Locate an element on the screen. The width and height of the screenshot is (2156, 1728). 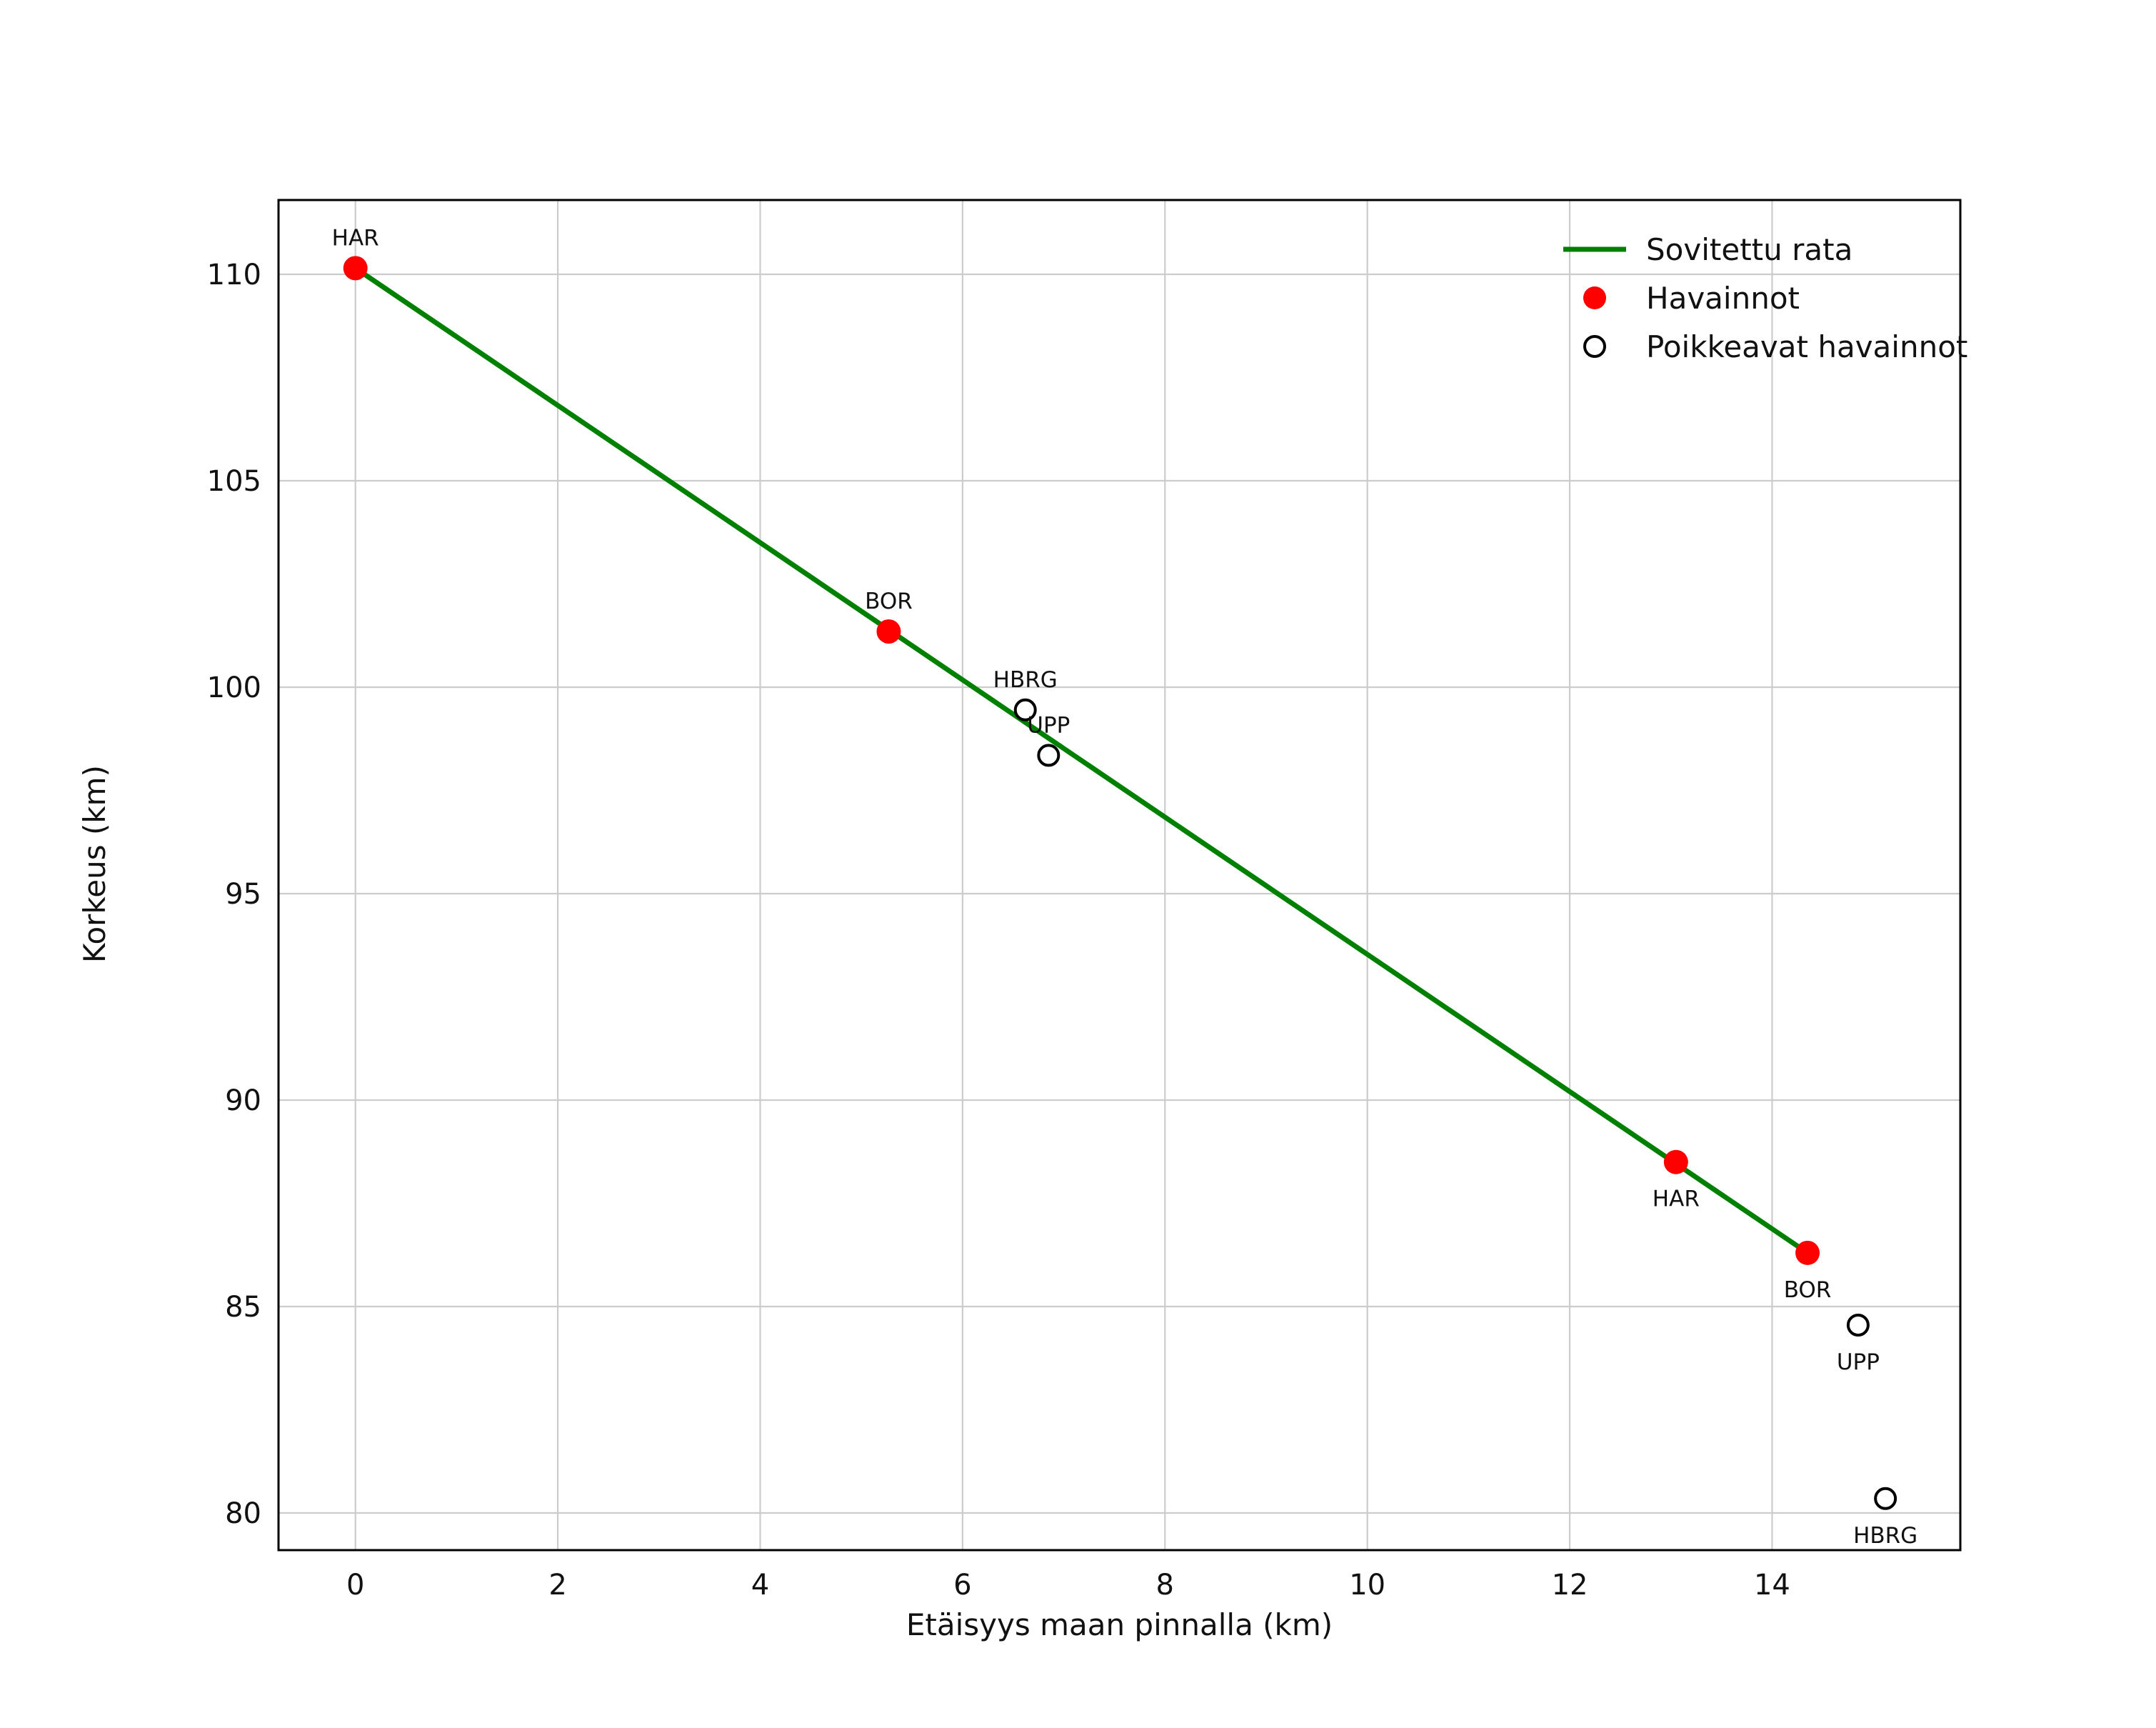
legend-label-fit-line: Sovitettu rata is located at coordinates (1750, 249).